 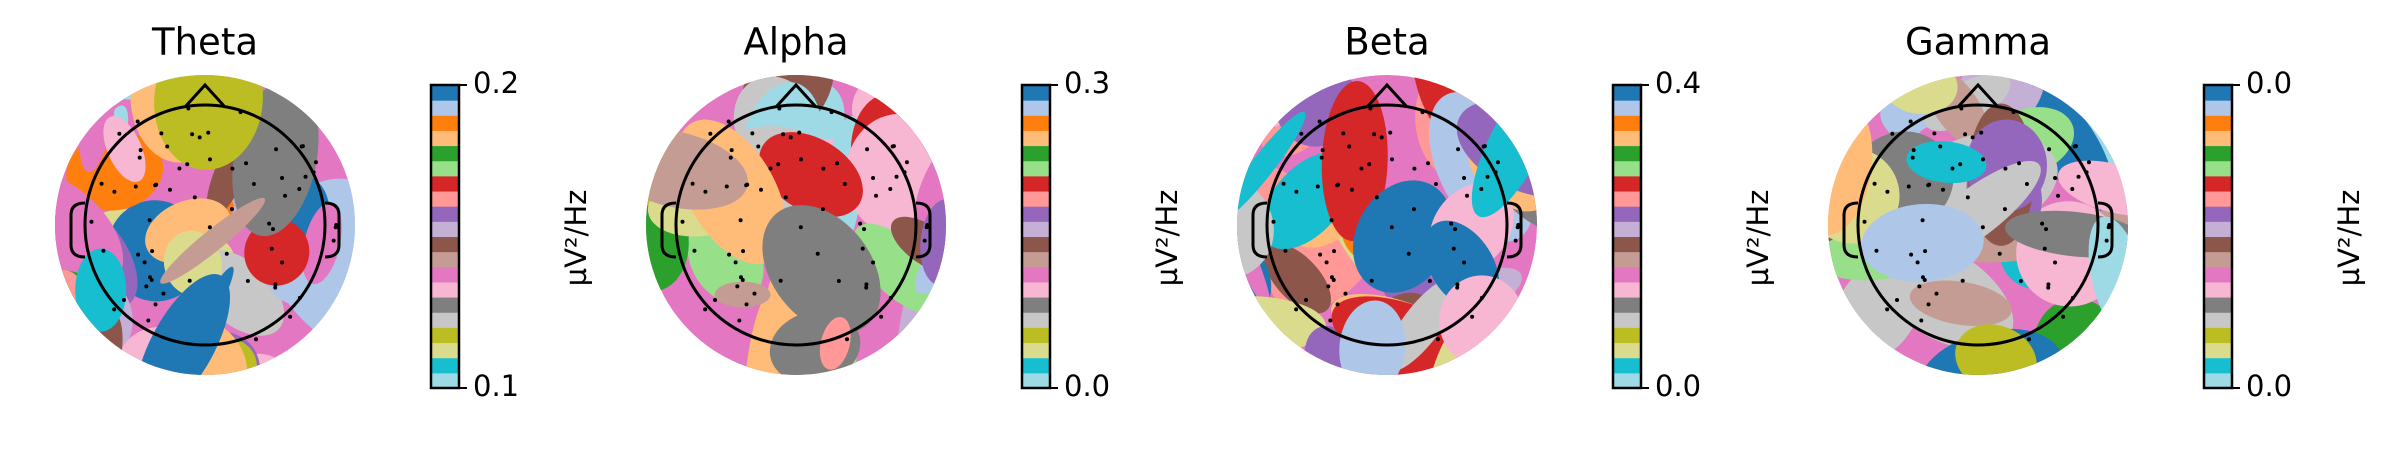 I want to click on head-outline, so click(x=205, y=225).